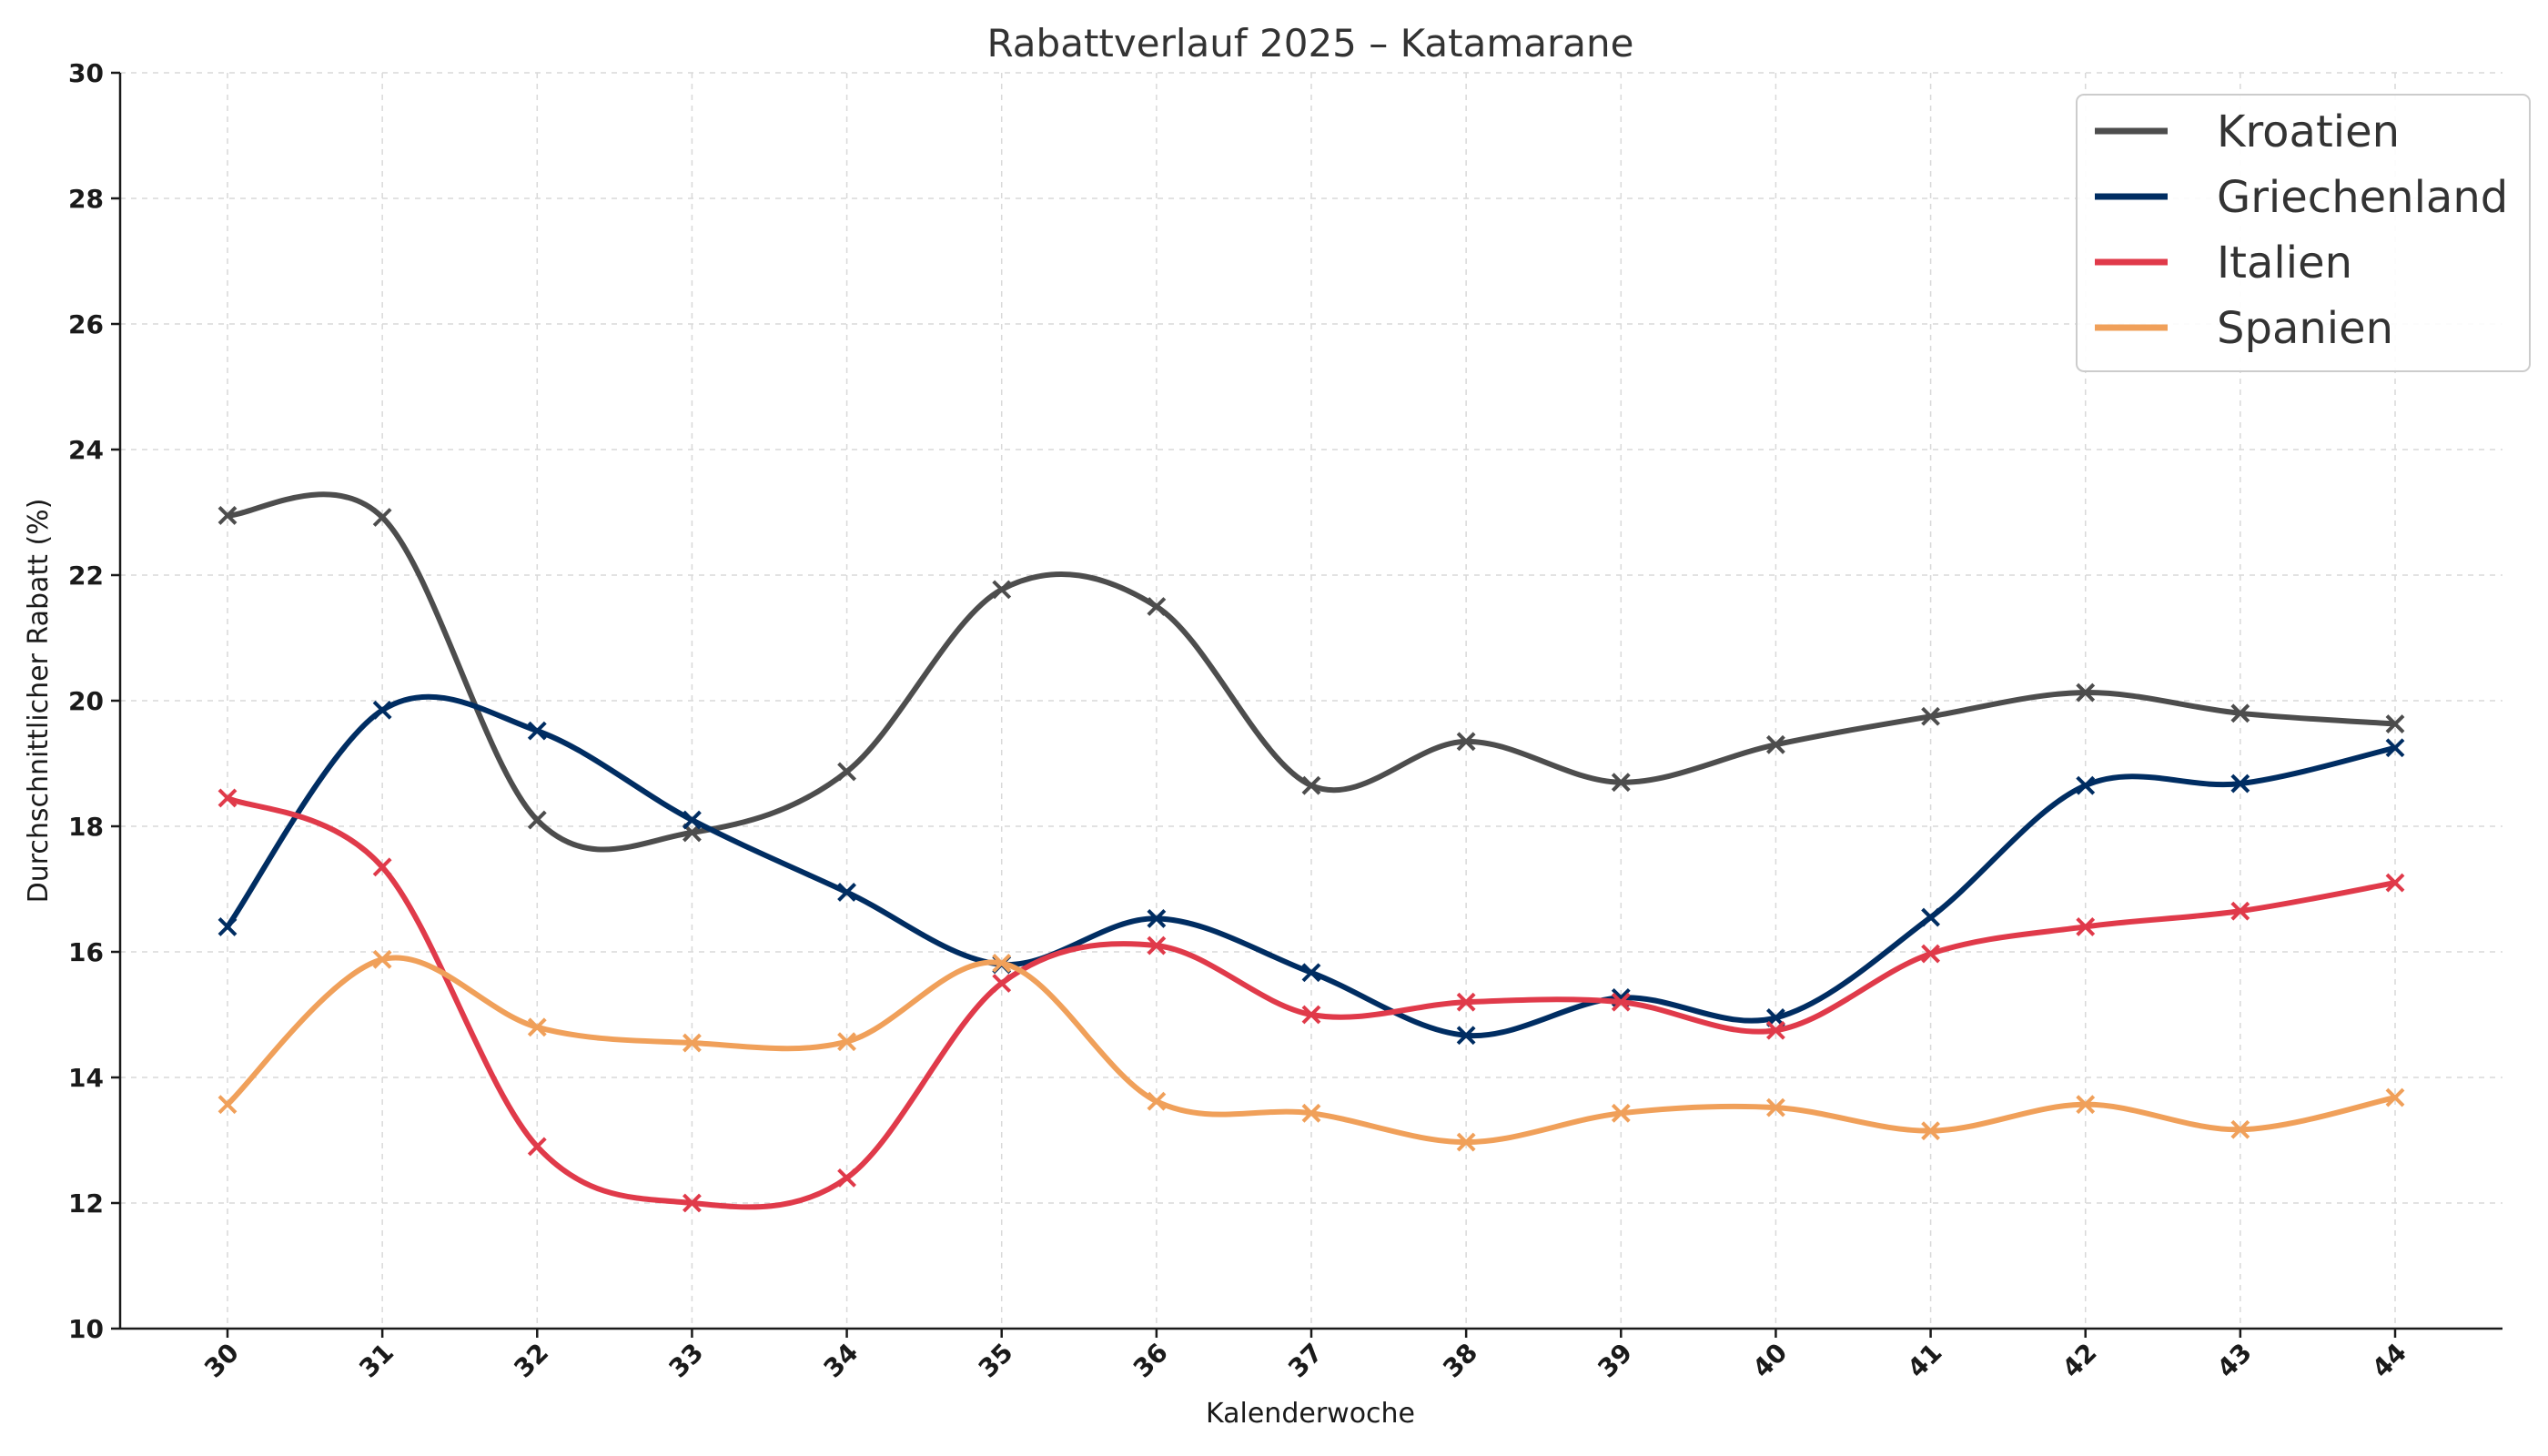  I want to click on x-tick-label: 34, so click(841, 1361).